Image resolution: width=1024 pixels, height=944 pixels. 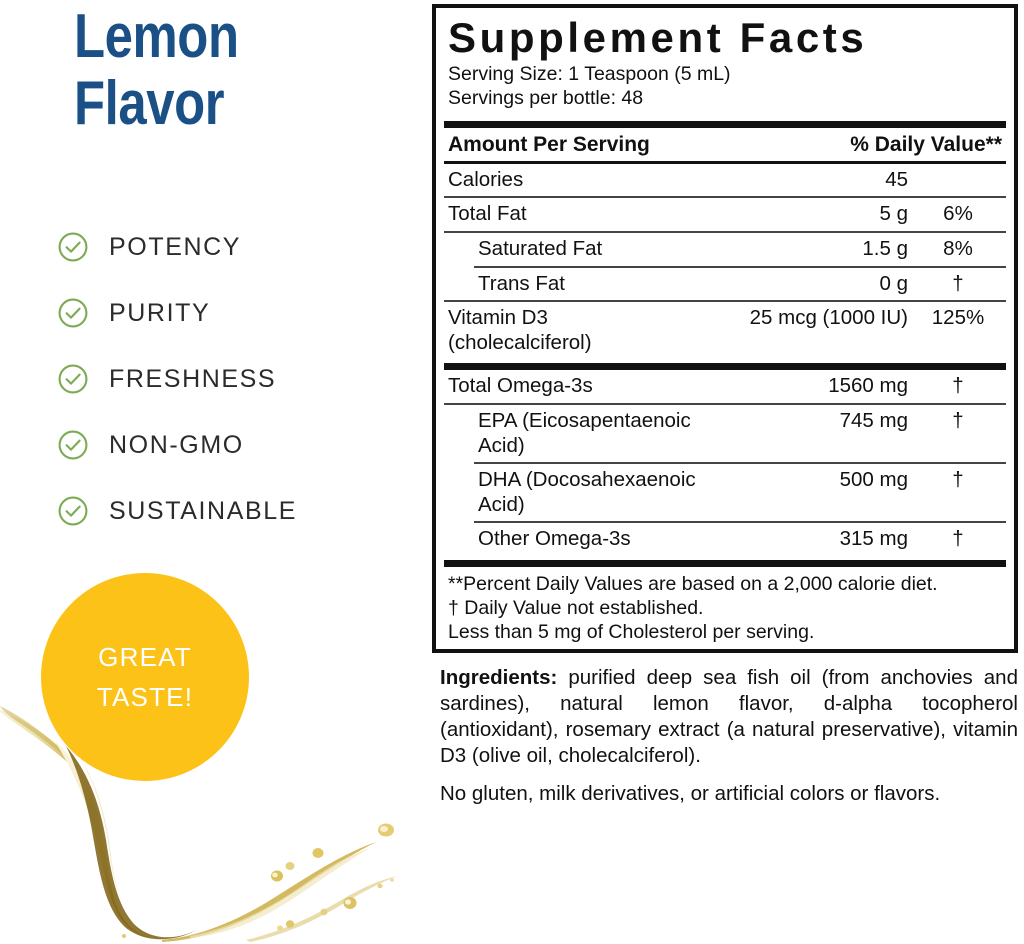 What do you see at coordinates (554, 539) in the screenshot?
I see `nutrient-name: Other Omega-3s` at bounding box center [554, 539].